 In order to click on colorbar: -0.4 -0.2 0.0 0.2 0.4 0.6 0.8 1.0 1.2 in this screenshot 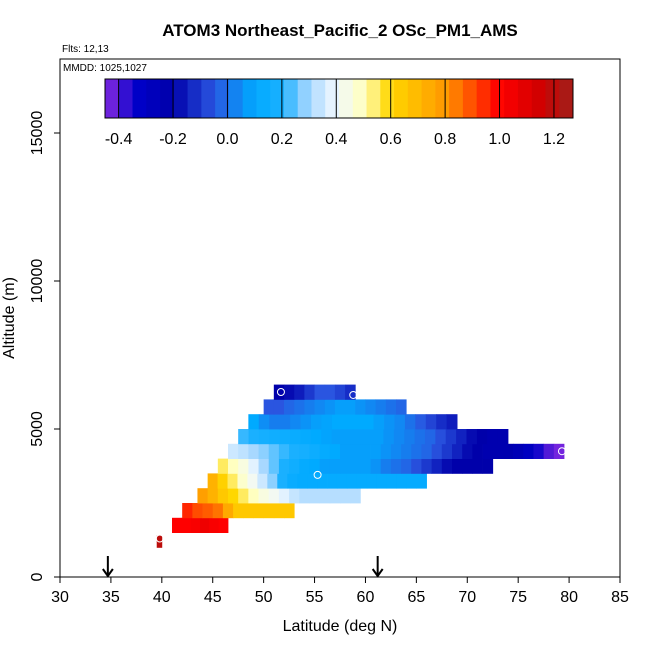, I will do `click(339, 113)`.